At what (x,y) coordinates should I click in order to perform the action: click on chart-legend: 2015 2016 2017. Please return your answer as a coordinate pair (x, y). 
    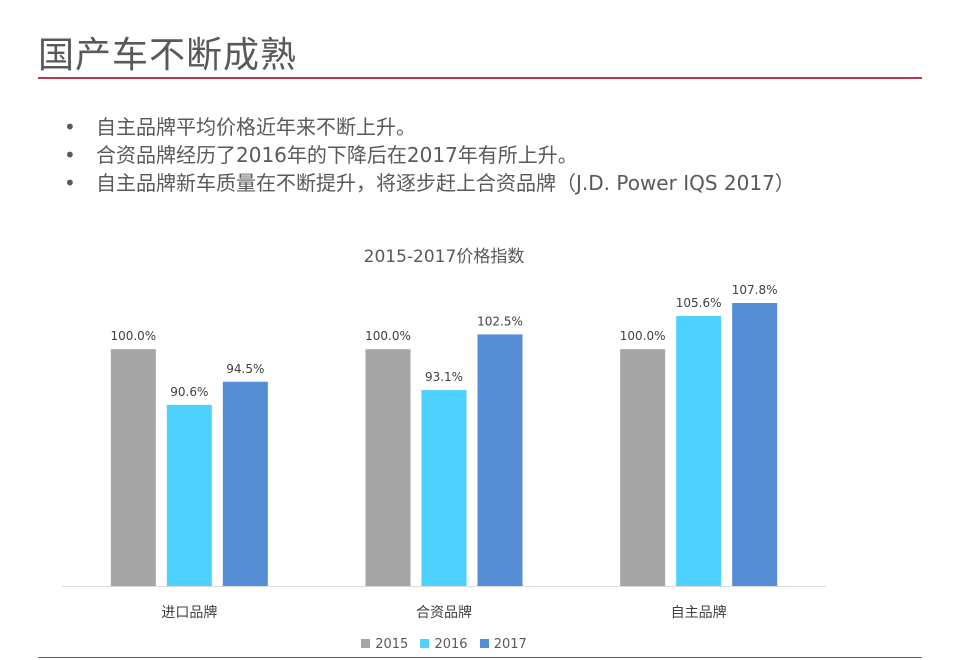
    Looking at the image, I should click on (444, 644).